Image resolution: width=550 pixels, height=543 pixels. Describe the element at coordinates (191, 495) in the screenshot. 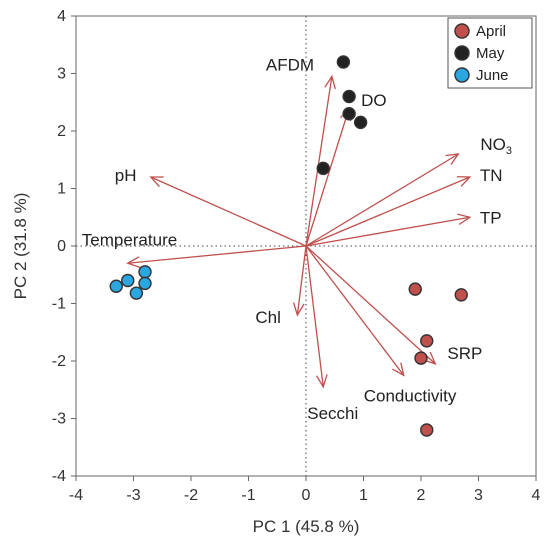

I see `x-tick-label: -2` at that location.